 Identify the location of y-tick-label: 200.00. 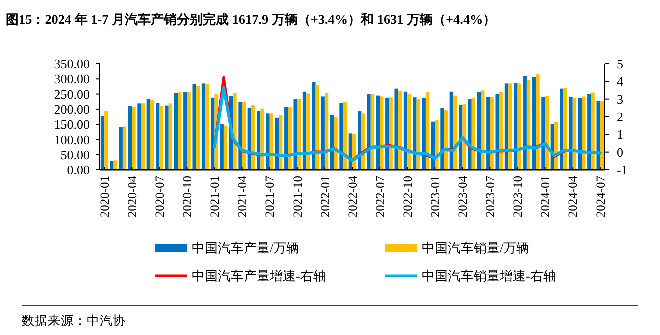
(72, 109).